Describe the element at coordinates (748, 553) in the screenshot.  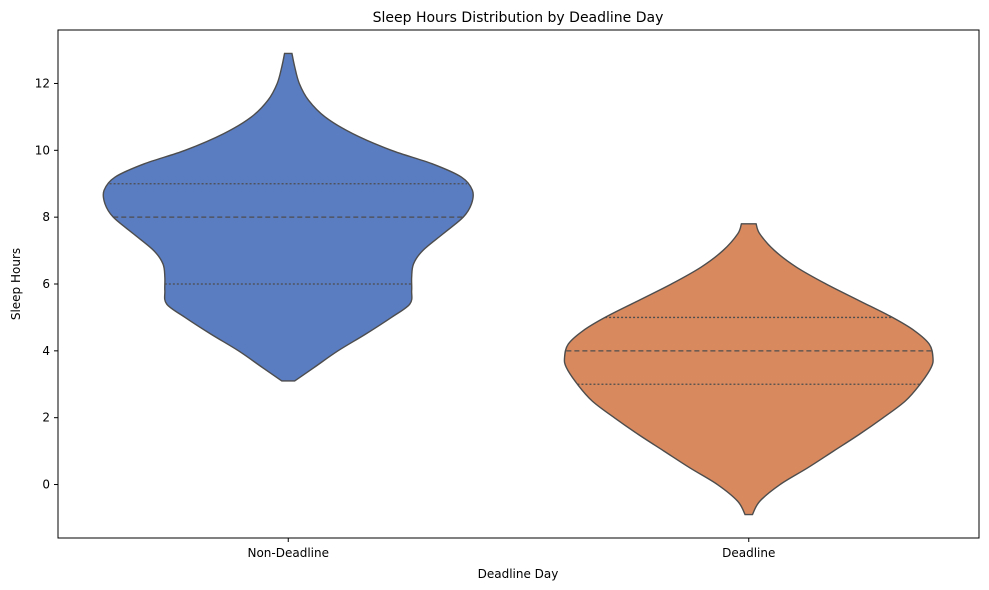
I see `x-tick-label: Deadline` at that location.